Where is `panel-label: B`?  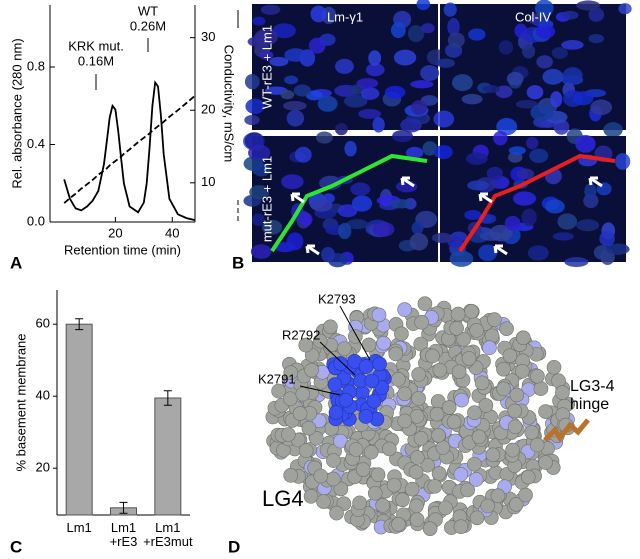
panel-label: B is located at coordinates (238, 262).